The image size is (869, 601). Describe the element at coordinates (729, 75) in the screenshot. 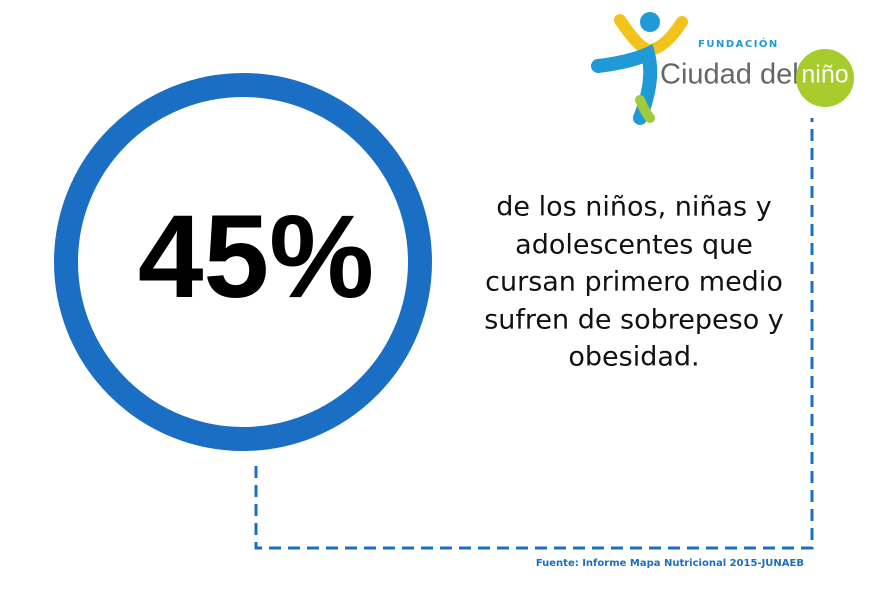

I see `logo-name: Ciudad del` at that location.